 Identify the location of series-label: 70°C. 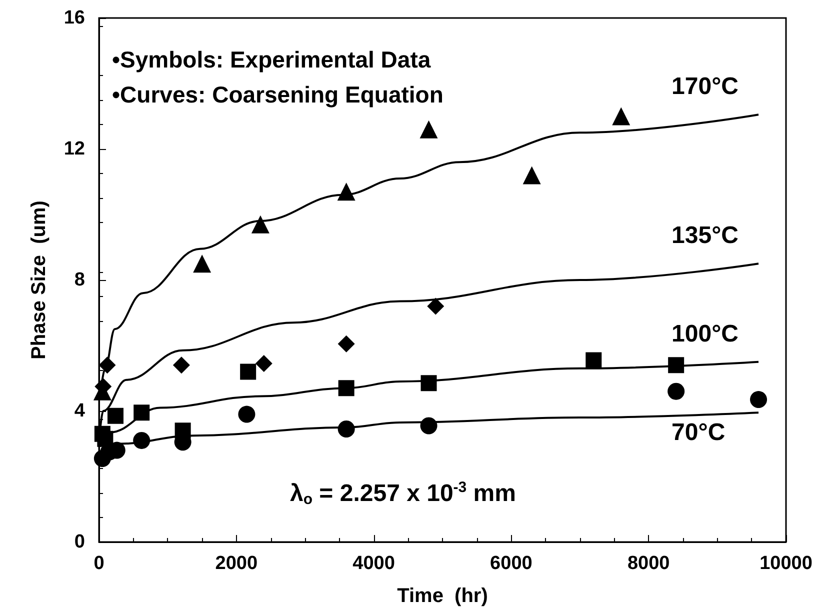
(699, 432).